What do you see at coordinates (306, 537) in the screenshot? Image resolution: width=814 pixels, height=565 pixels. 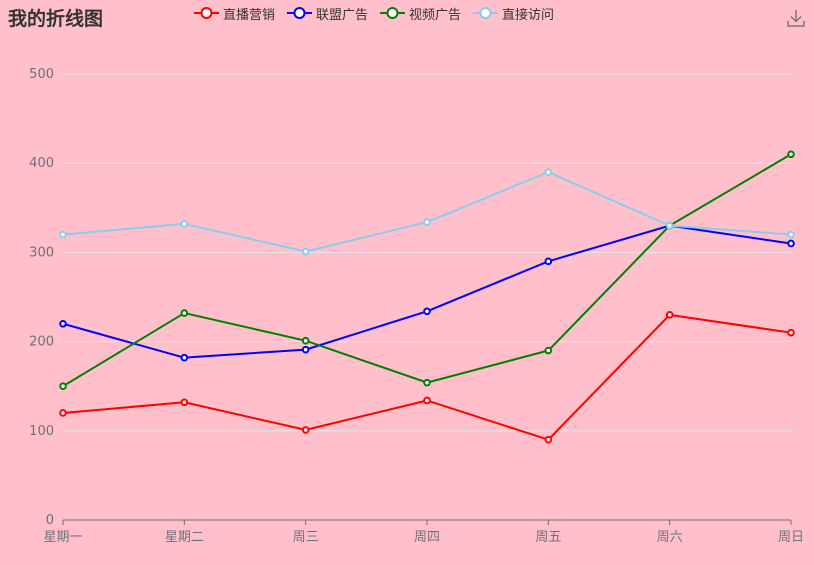 I see `x-tick-label-2: 周三` at bounding box center [306, 537].